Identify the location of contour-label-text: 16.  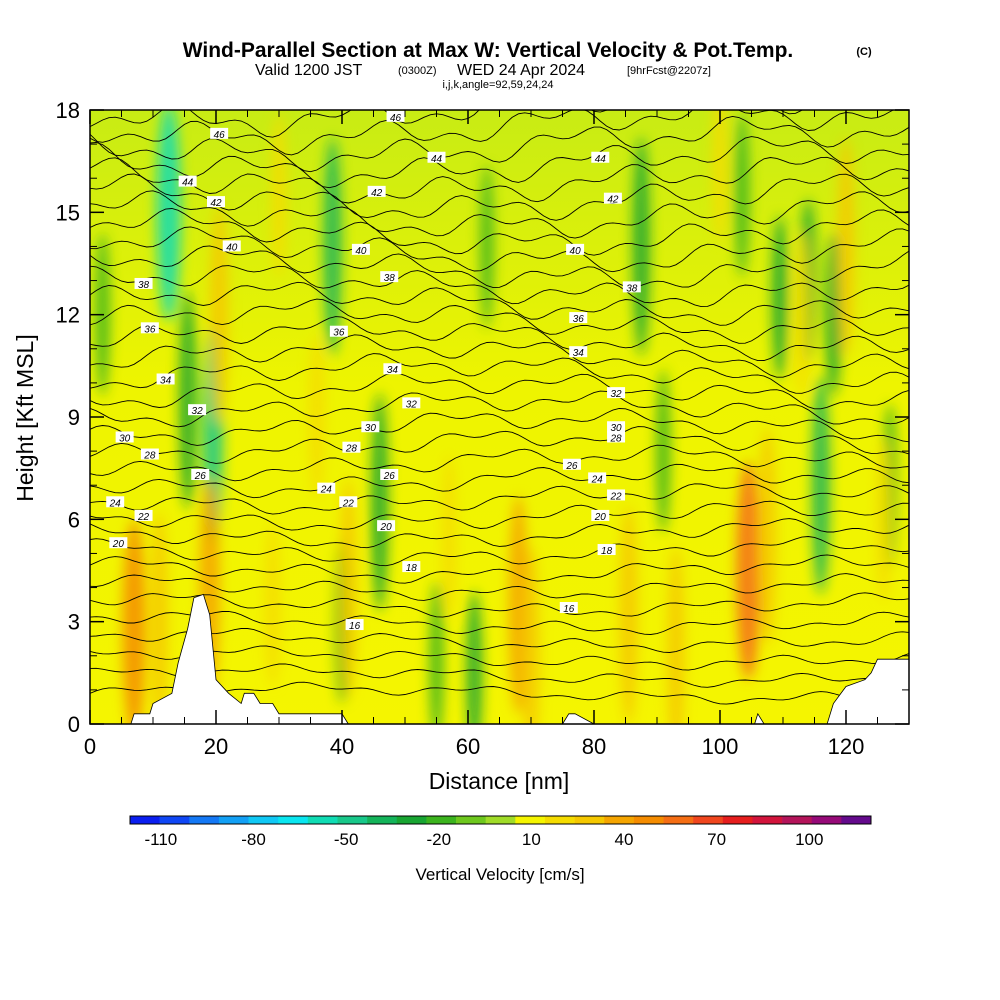
(569, 609).